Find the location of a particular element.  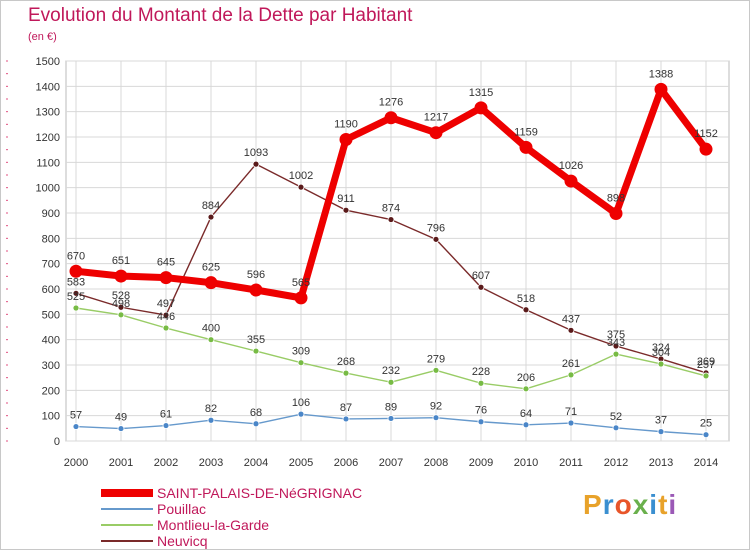

data-label: 106 is located at coordinates (301, 403).